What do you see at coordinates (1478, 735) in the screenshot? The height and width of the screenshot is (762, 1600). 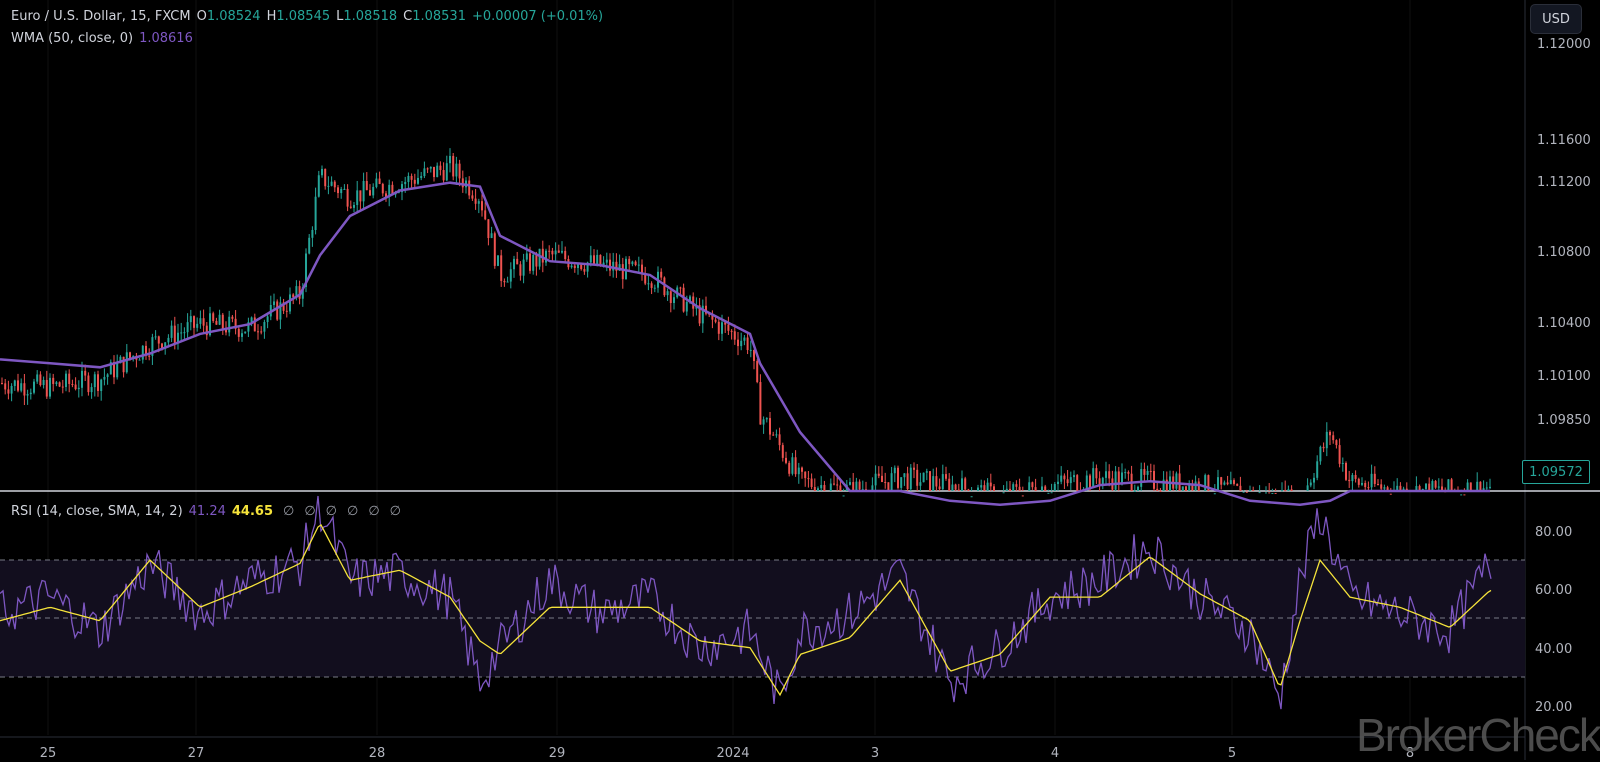 I see `brokercheck-watermark: BrokerCheck` at bounding box center [1478, 735].